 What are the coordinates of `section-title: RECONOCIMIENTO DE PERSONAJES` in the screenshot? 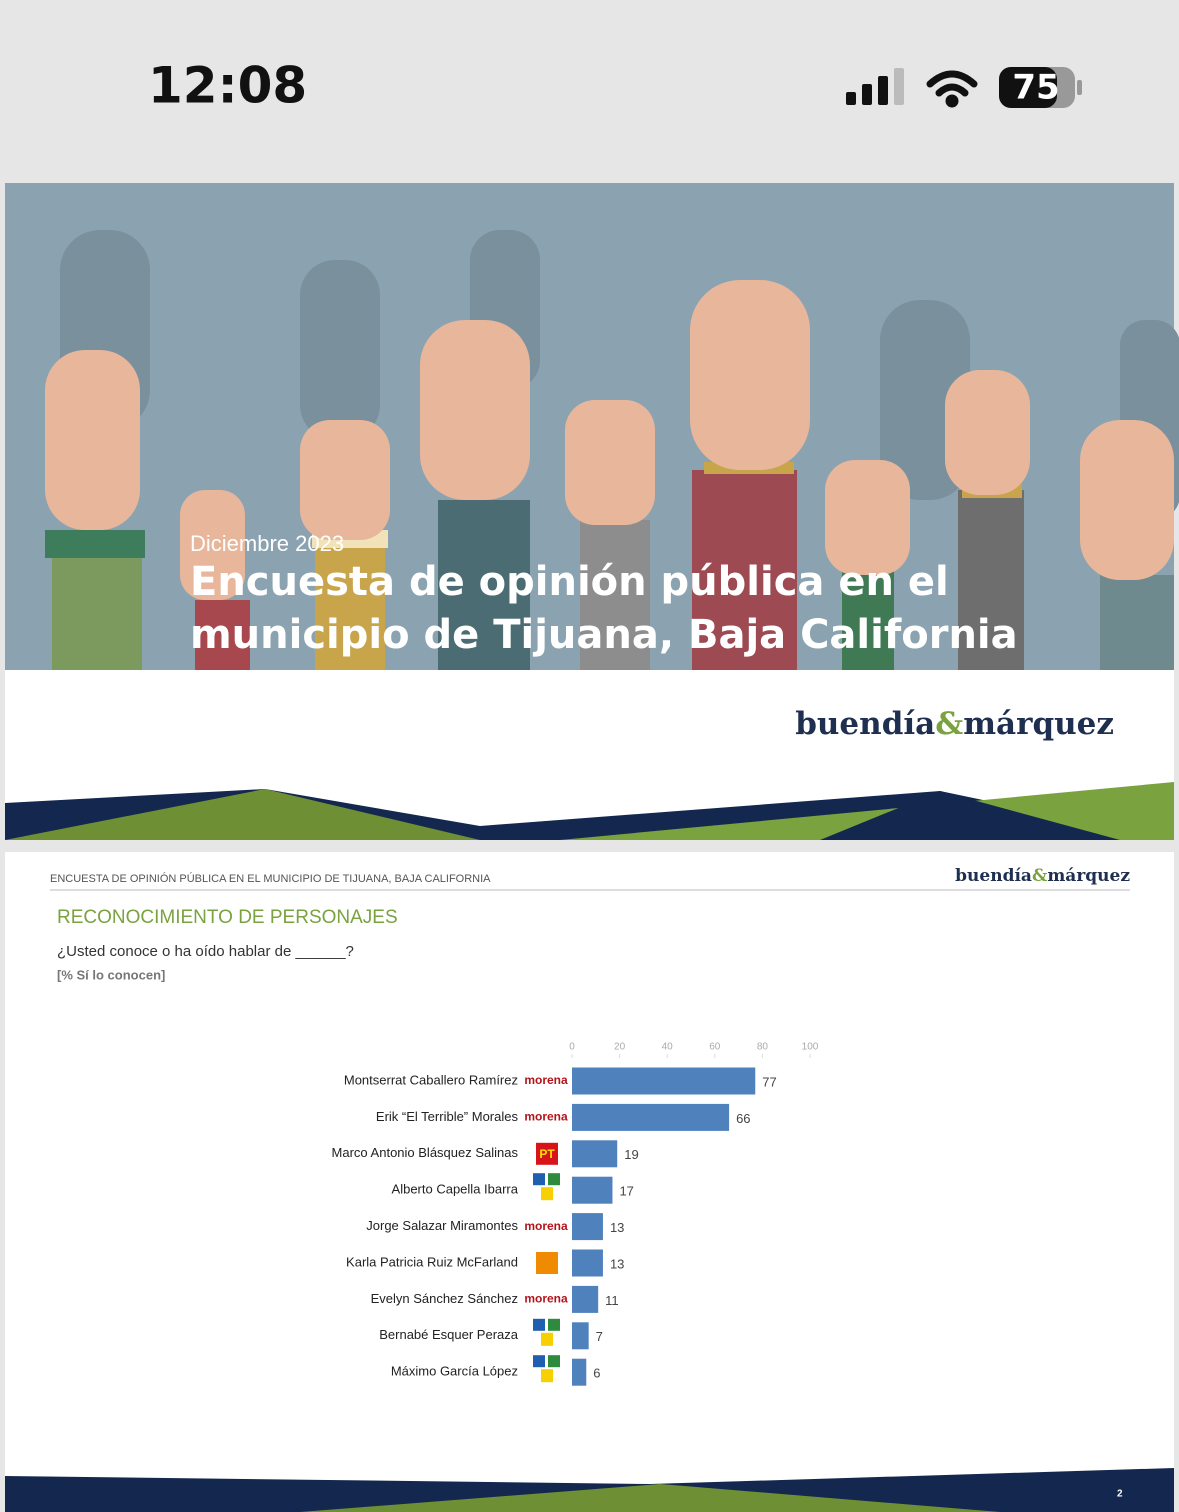 It's located at (227, 917).